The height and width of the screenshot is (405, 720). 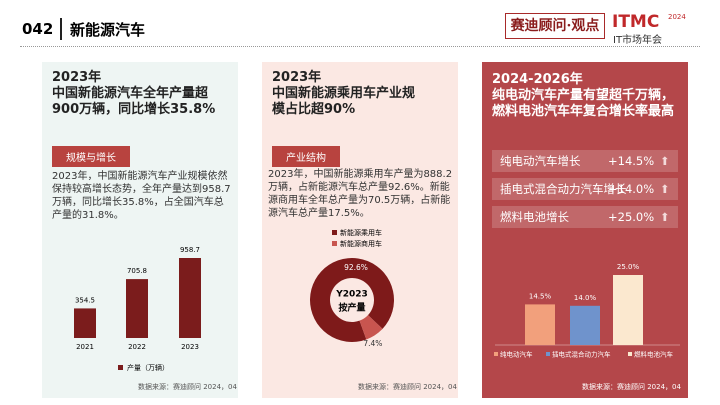 I want to click on item-label: 燃料电池增长, so click(x=534, y=217).